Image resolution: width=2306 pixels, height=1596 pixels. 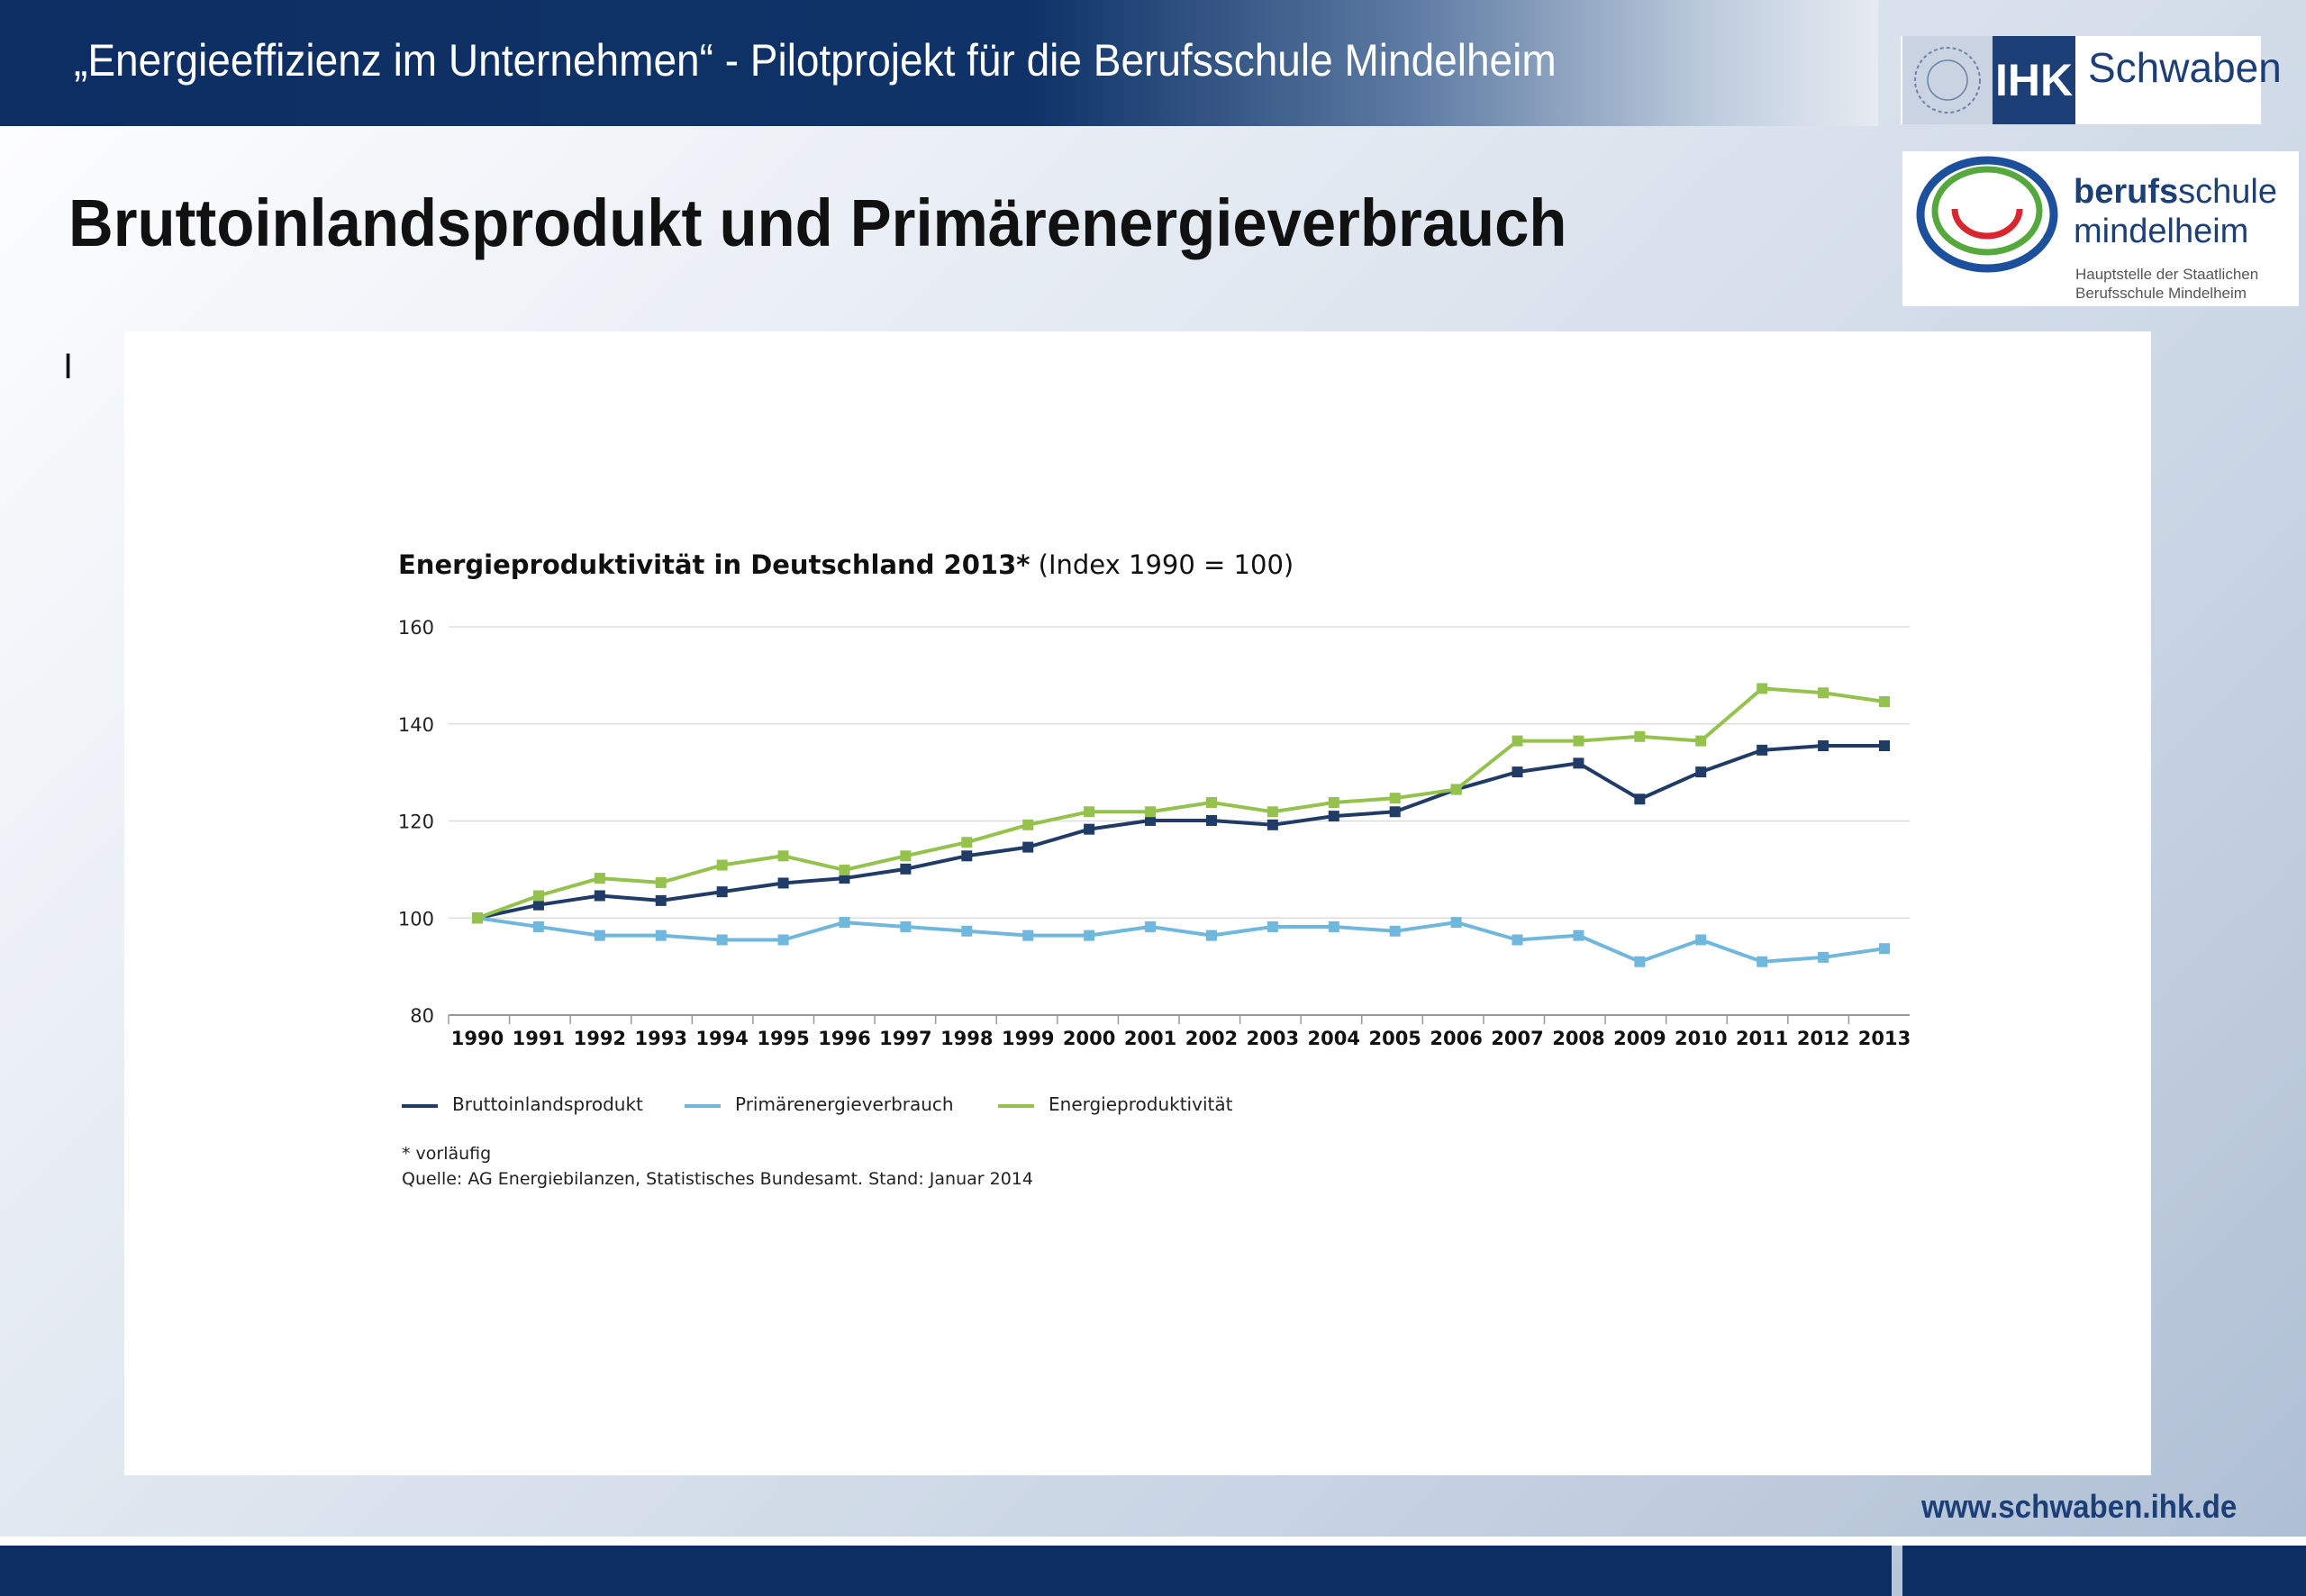 I want to click on x-tick-label: 1996, so click(x=844, y=1038).